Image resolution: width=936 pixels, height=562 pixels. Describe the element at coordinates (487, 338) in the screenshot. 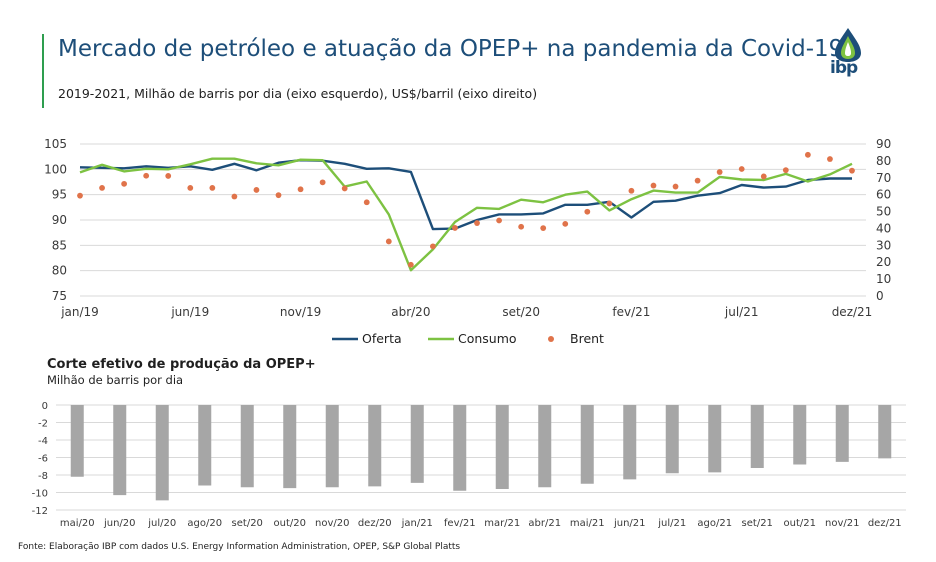

I see `legend-label-consumo: Consumo` at that location.